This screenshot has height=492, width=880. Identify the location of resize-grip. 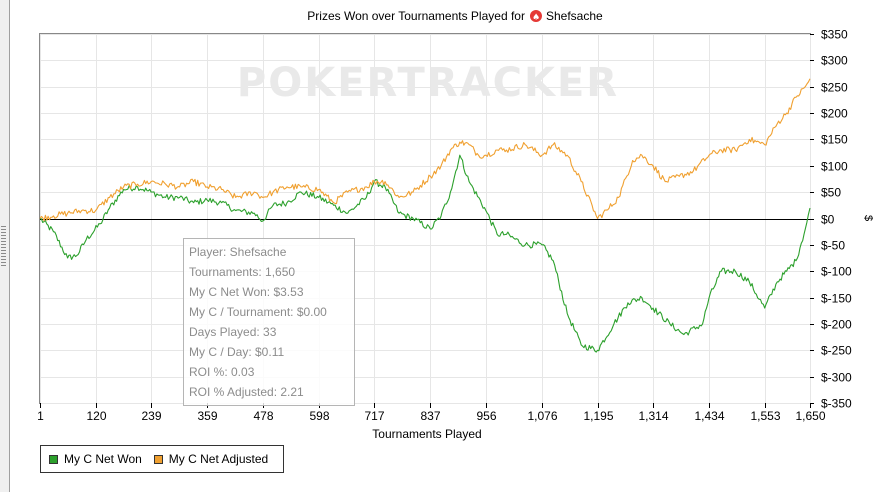
(3, 246).